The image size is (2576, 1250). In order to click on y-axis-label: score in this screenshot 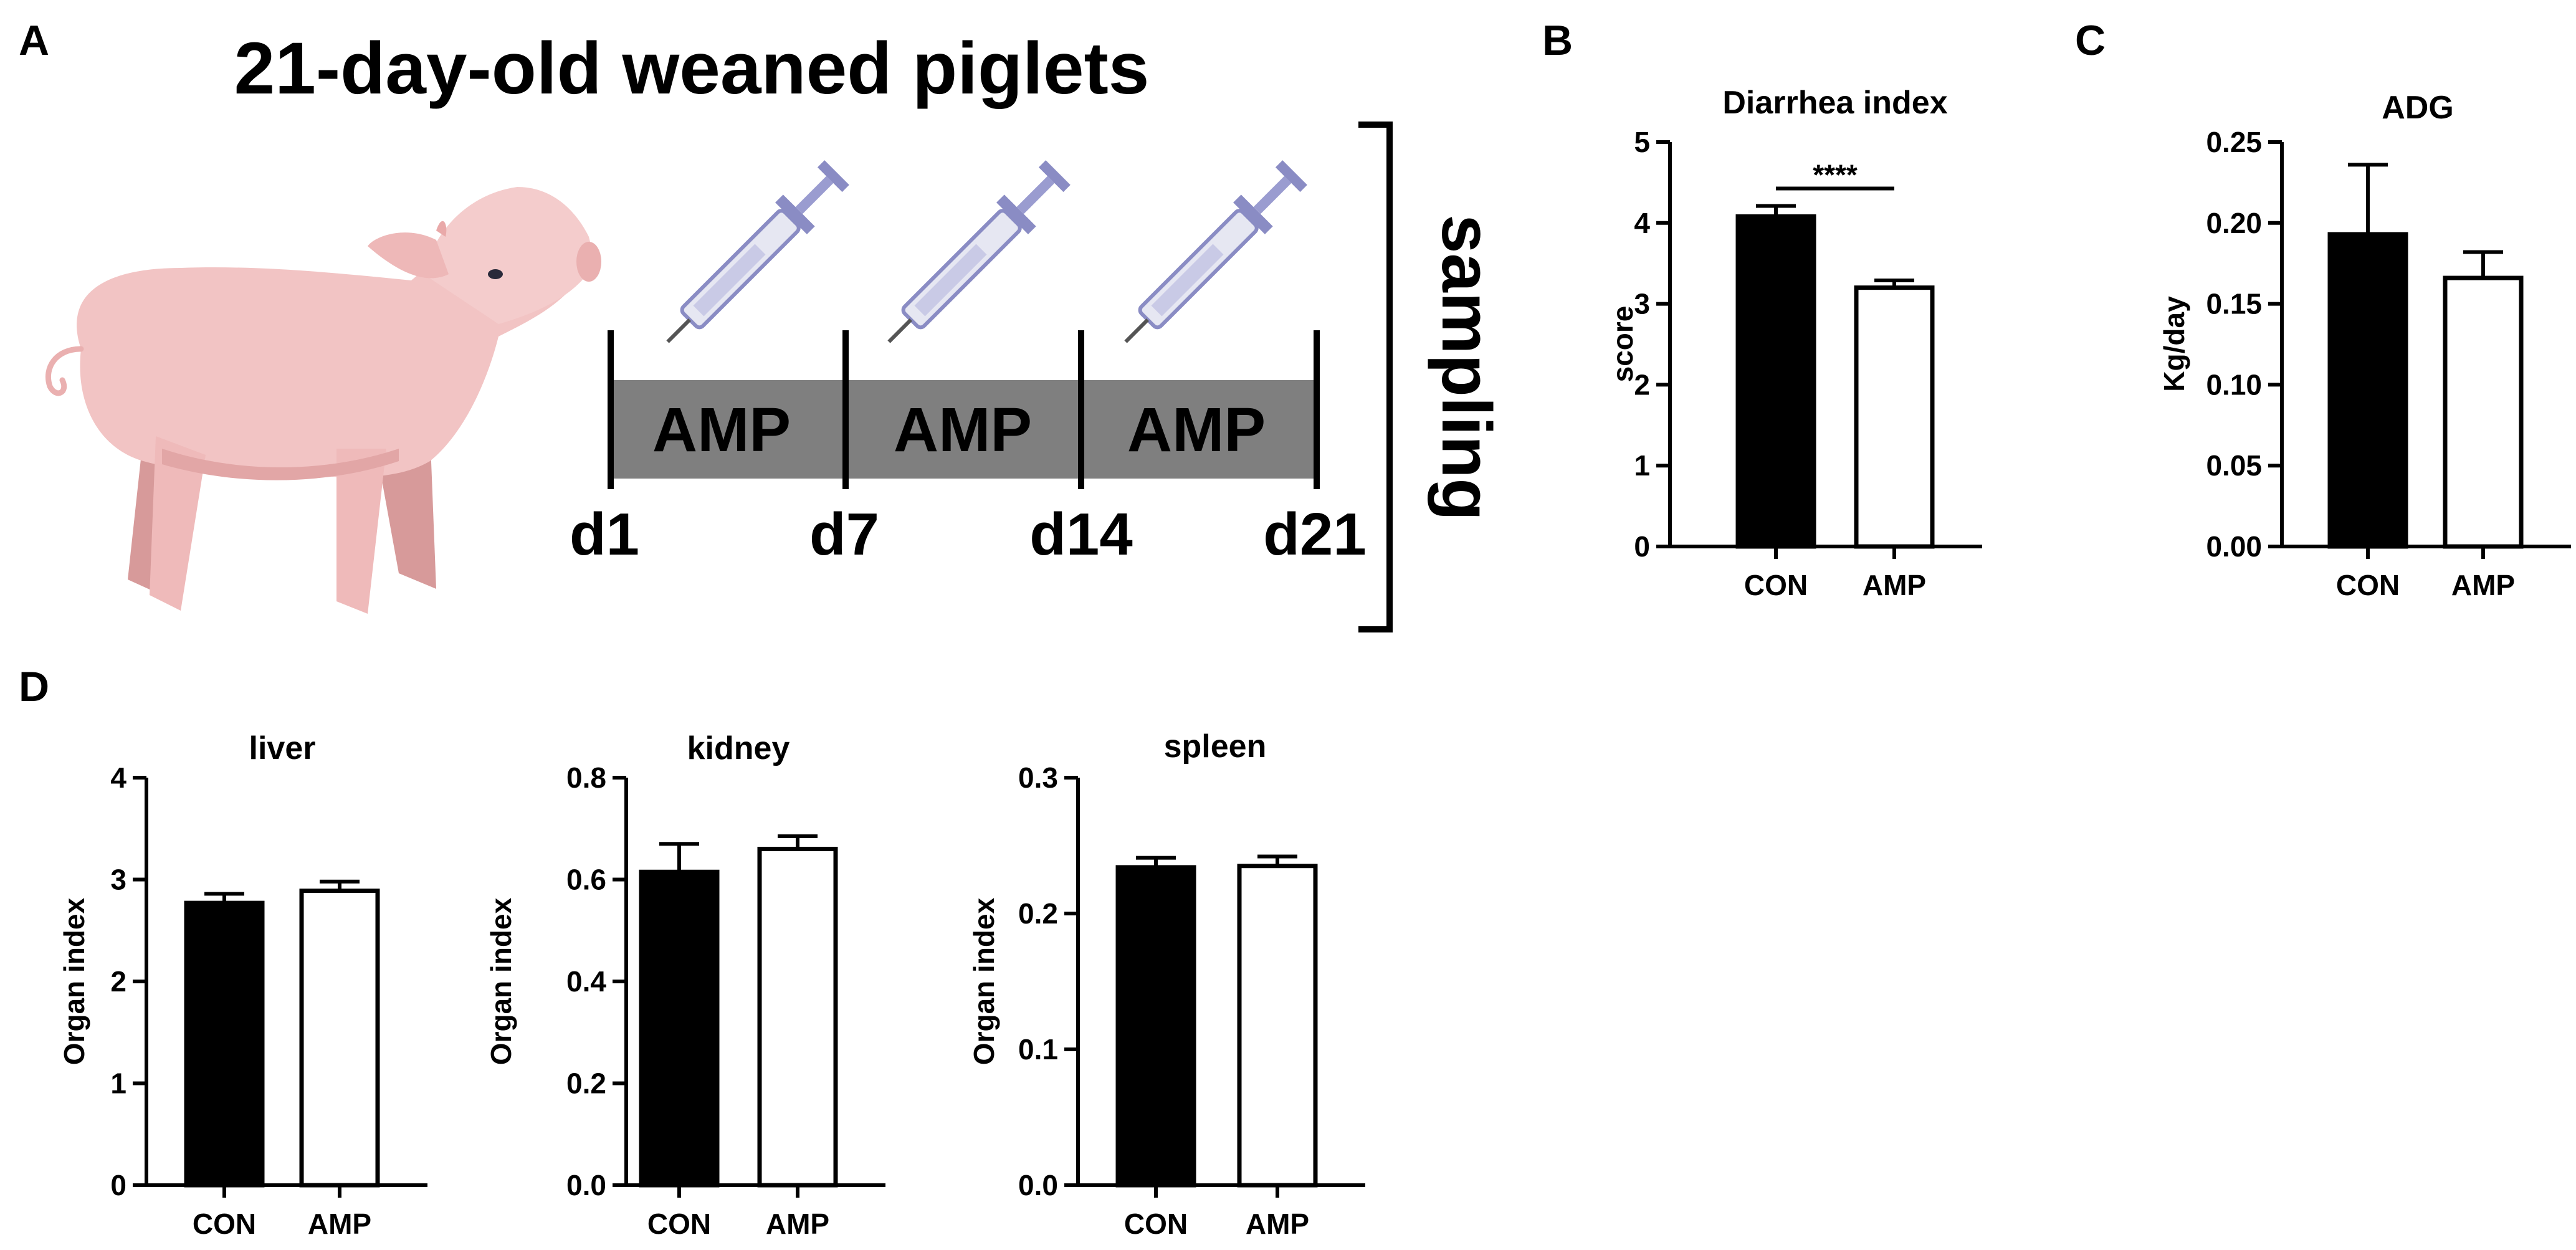, I will do `click(1623, 345)`.